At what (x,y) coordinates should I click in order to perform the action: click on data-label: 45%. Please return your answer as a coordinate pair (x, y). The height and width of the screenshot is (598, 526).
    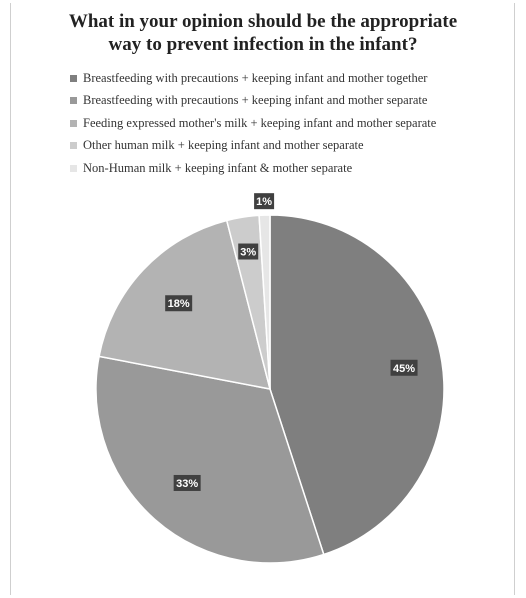
    Looking at the image, I should click on (404, 367).